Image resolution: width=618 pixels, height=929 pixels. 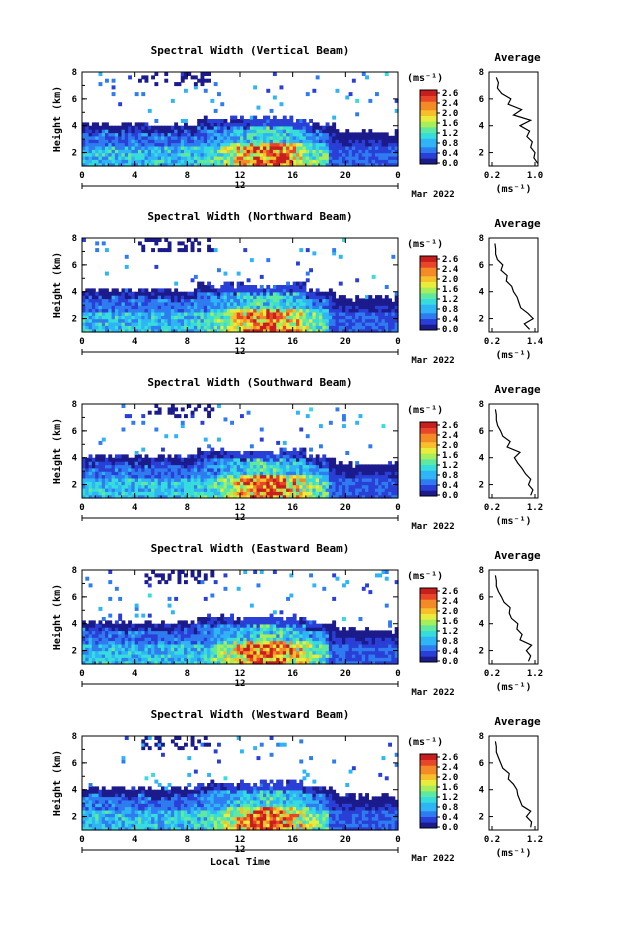 What do you see at coordinates (428, 277) in the screenshot?
I see `colorbar-swatch` at bounding box center [428, 277].